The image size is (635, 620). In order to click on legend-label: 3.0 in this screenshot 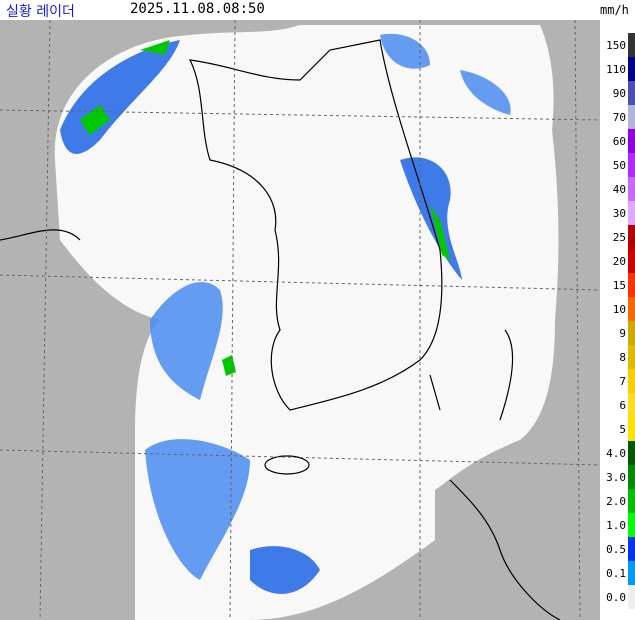, I will do `click(616, 477)`.